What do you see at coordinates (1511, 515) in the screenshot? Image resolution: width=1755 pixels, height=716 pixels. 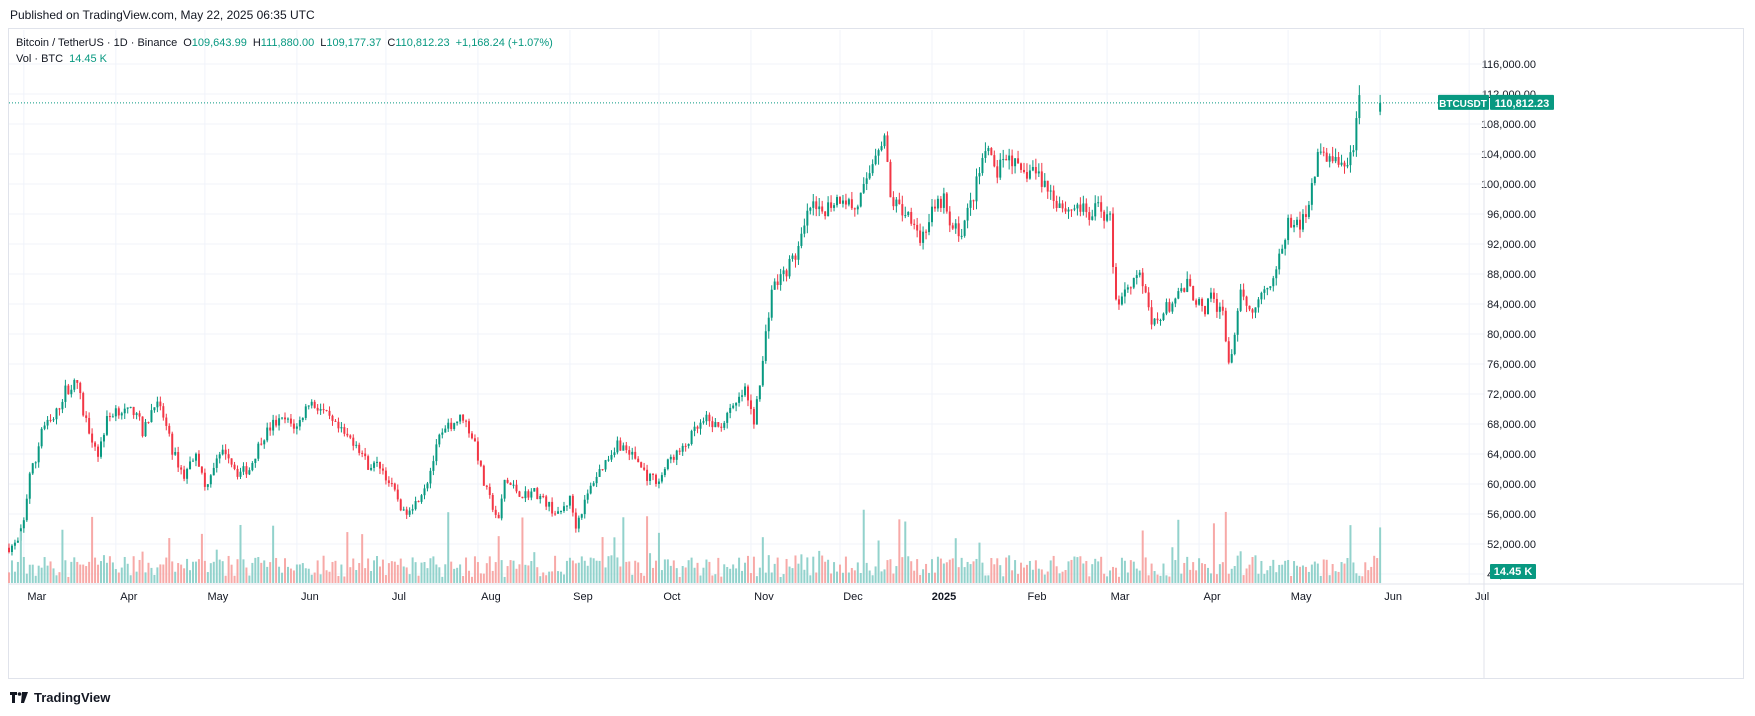 I see `y-tick-label: 56,000.00` at bounding box center [1511, 515].